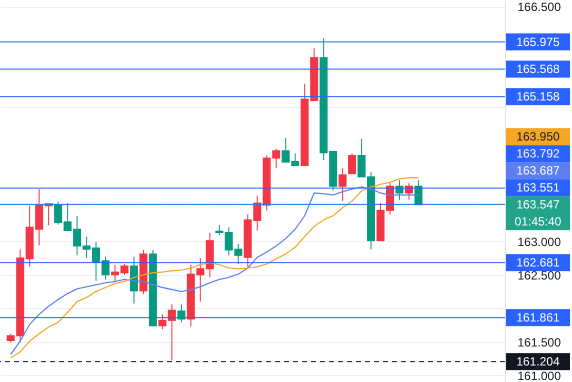 This screenshot has width=572, height=382. What do you see at coordinates (538, 213) in the screenshot?
I see `ref-line-label: 163.547 01:45:40` at bounding box center [538, 213].